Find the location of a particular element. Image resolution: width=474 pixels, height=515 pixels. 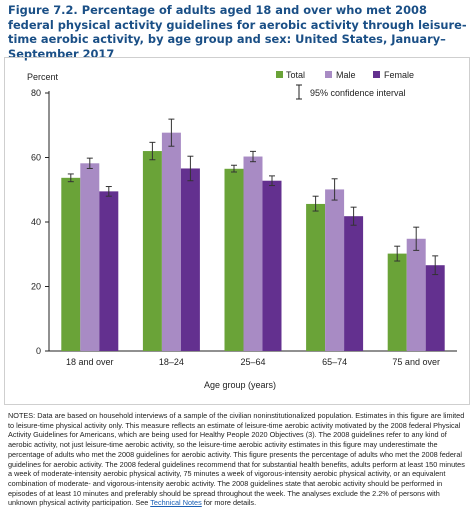

legend-swatch-female is located at coordinates (376, 74).